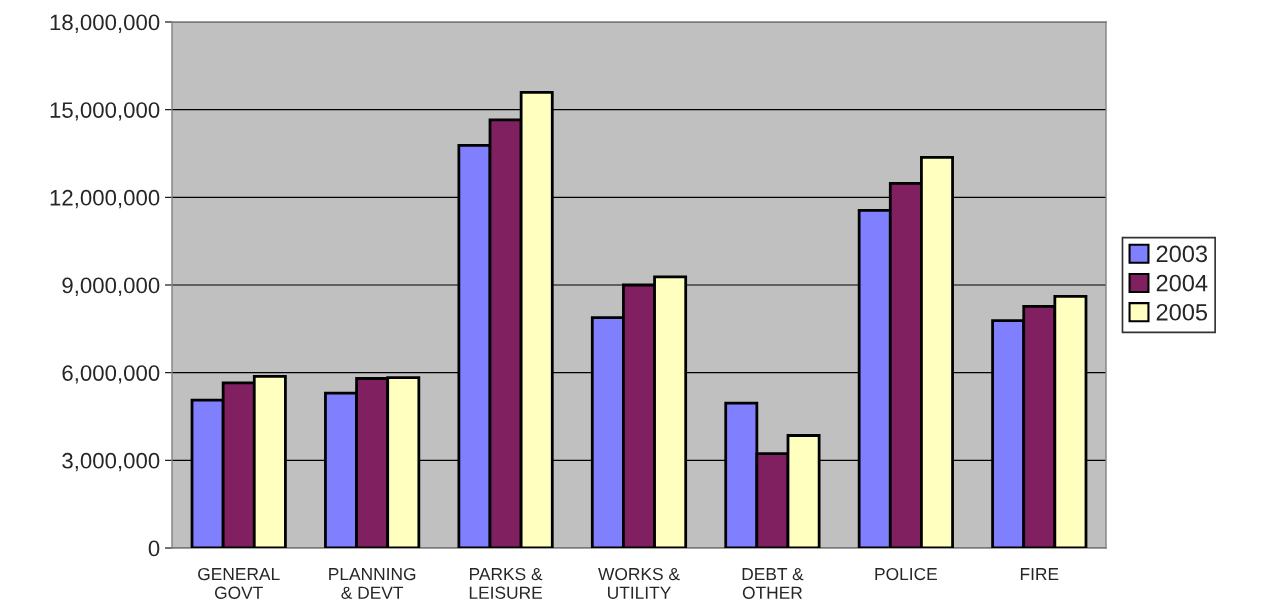 Image resolution: width=1276 pixels, height=615 pixels. Describe the element at coordinates (111, 462) in the screenshot. I see `y-tick-label: 3,000,000` at that location.